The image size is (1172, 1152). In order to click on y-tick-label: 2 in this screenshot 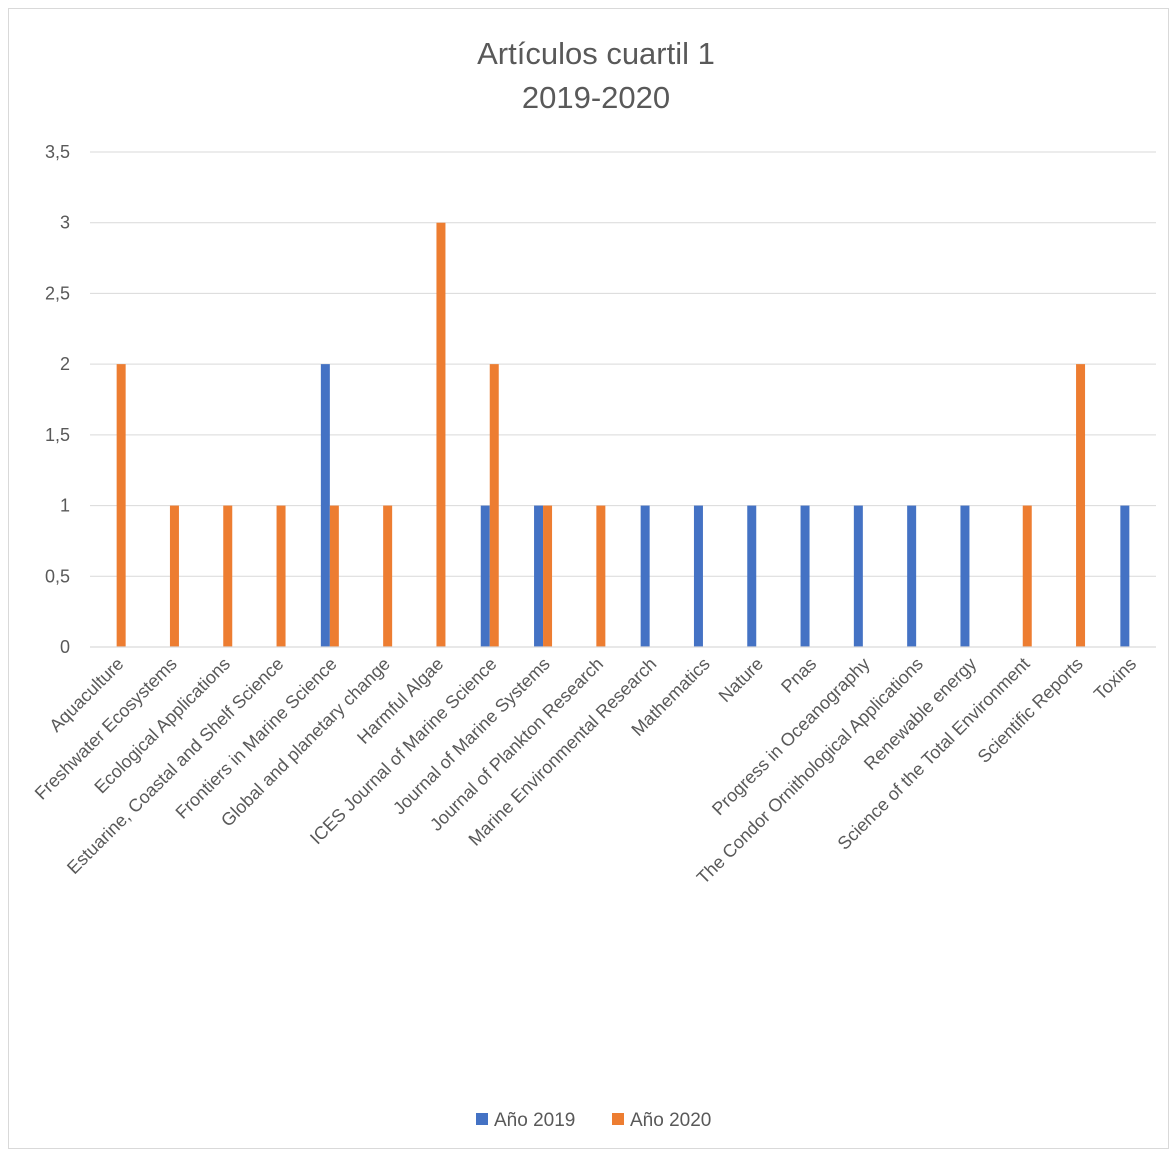, I will do `click(65, 364)`.